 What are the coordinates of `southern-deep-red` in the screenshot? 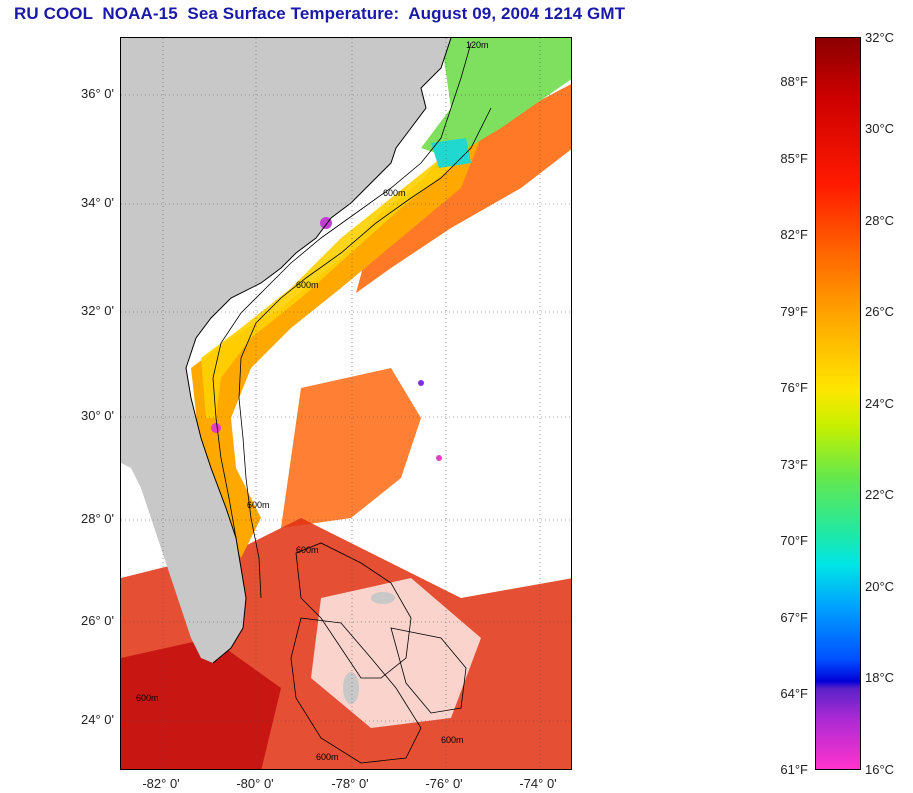 It's located at (201, 703).